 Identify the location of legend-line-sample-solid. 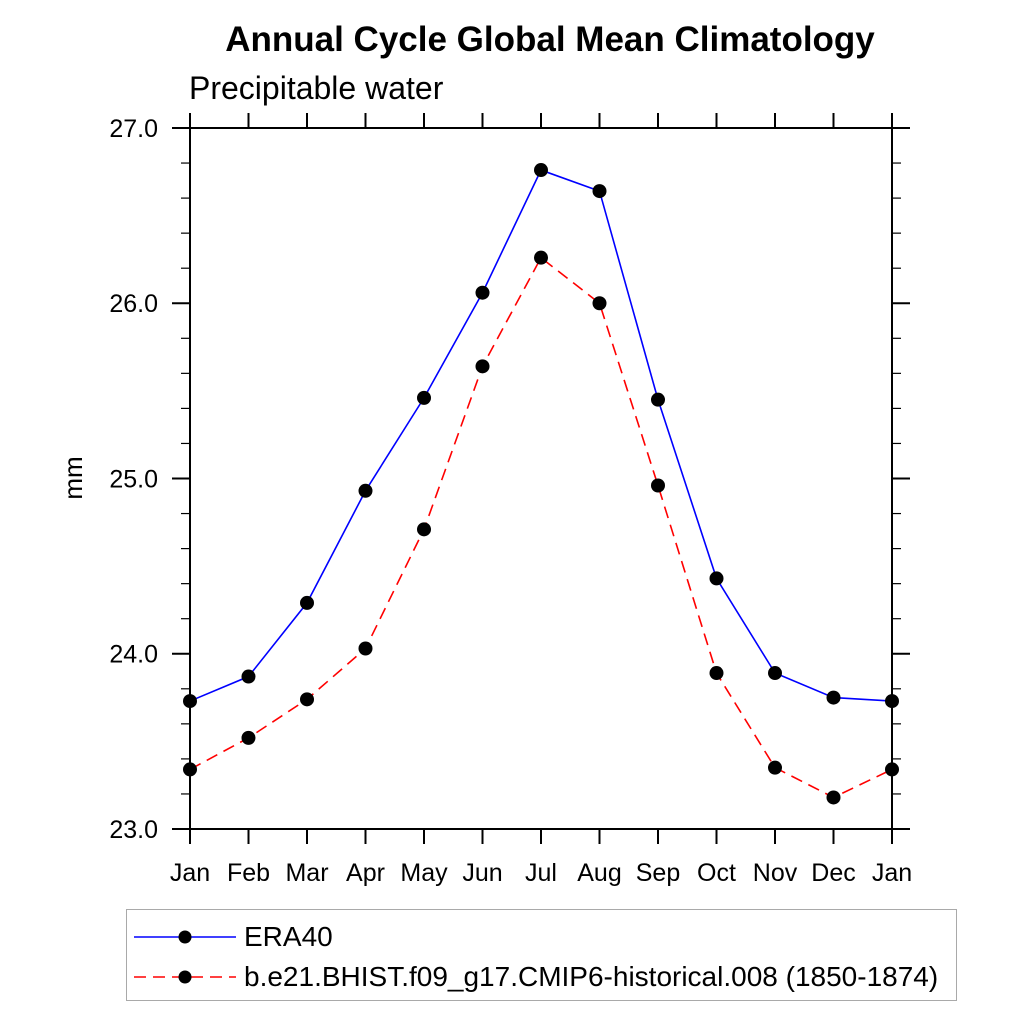
(185, 937).